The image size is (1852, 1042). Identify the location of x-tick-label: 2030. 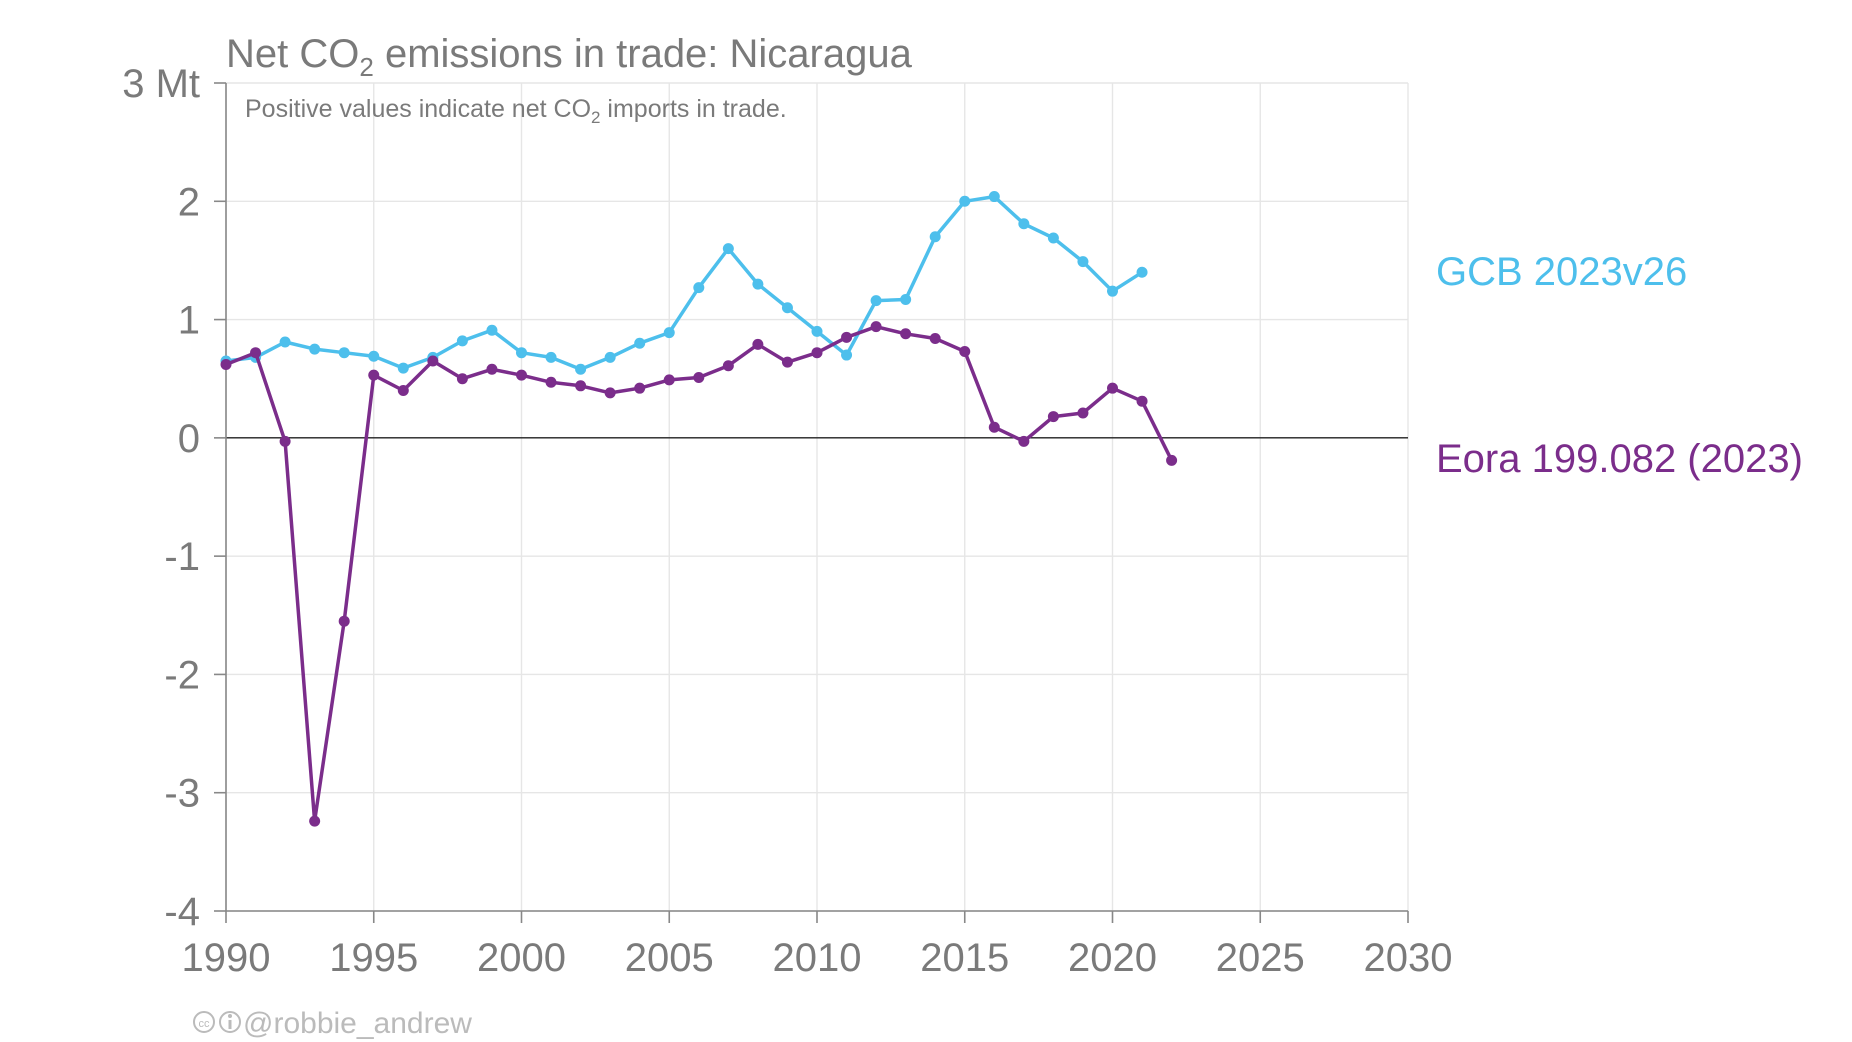
(1408, 958).